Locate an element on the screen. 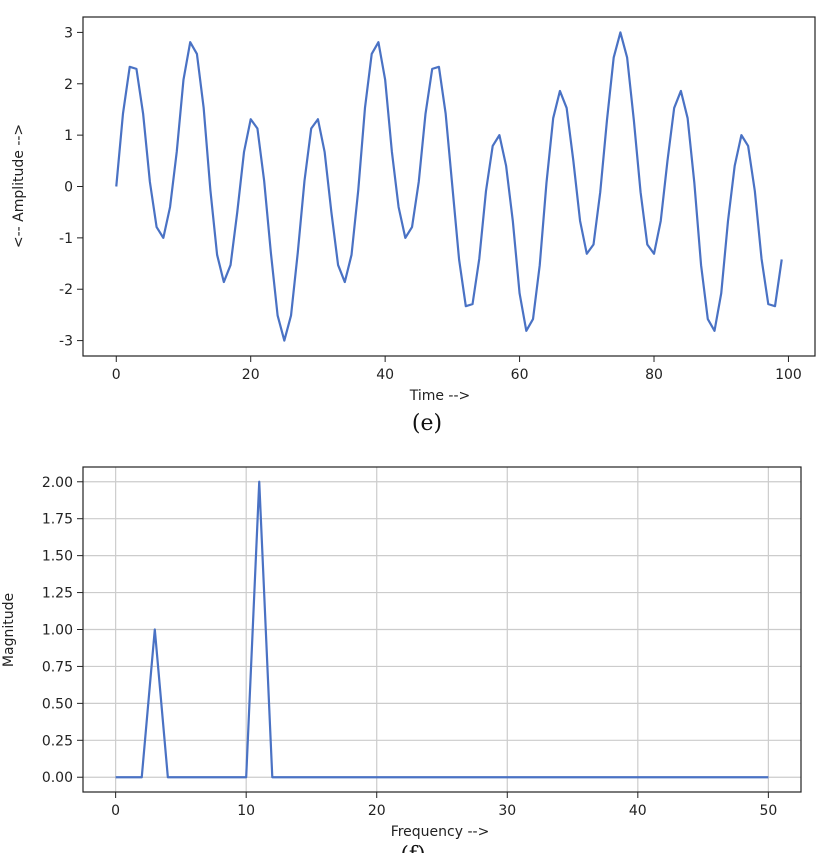  y-tick-label: 1.00 is located at coordinates (57, 631).